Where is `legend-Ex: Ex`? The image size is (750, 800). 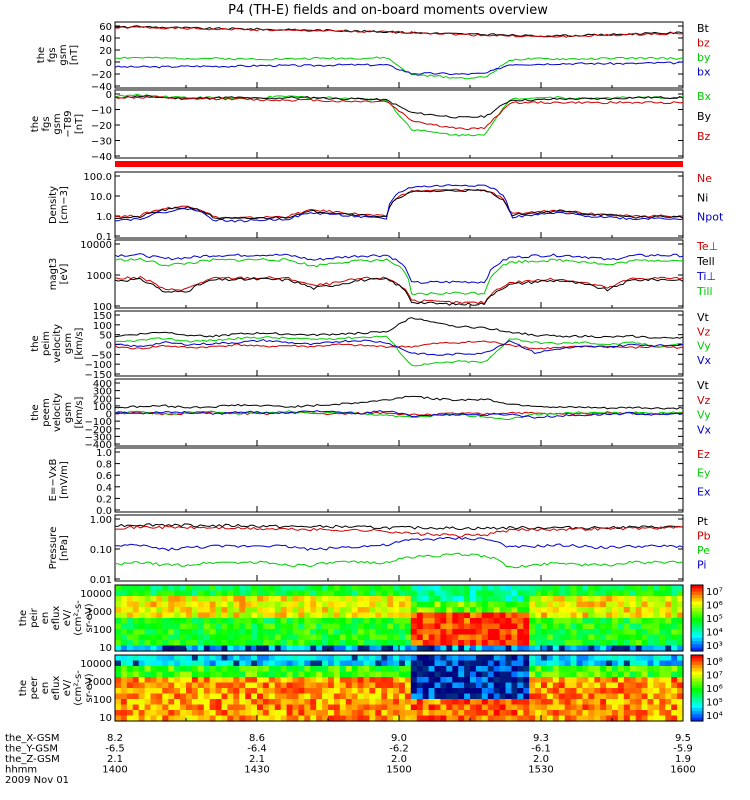 legend-Ex: Ex is located at coordinates (704, 491).